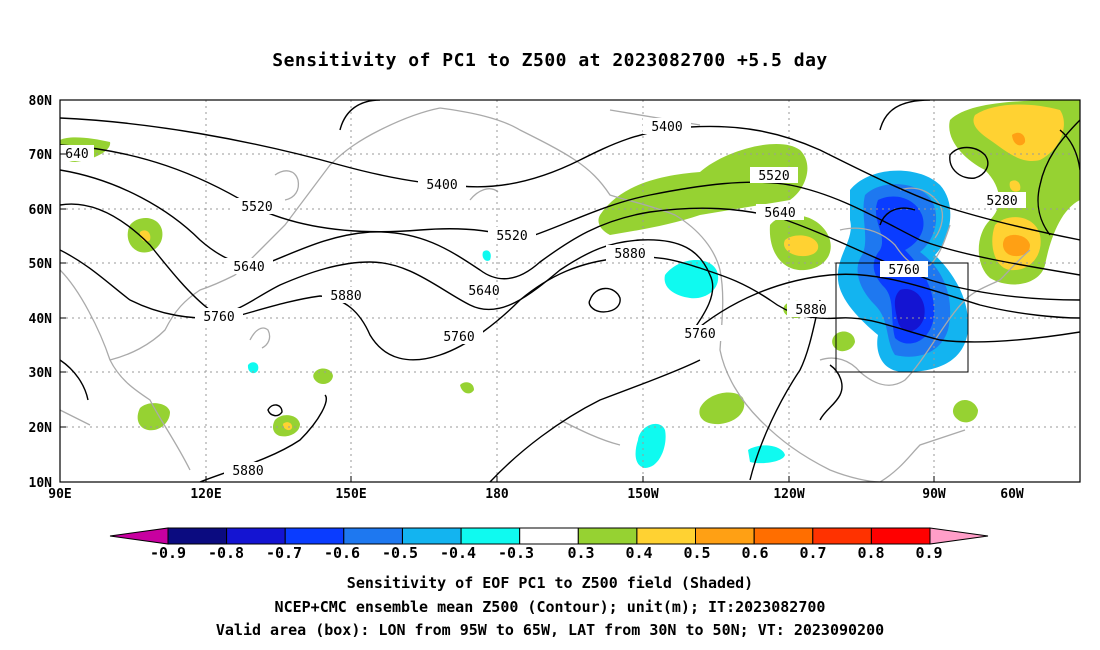 This screenshot has height=650, width=1100. What do you see at coordinates (400, 553) in the screenshot?
I see `colorbar-label: -0.5` at bounding box center [400, 553].